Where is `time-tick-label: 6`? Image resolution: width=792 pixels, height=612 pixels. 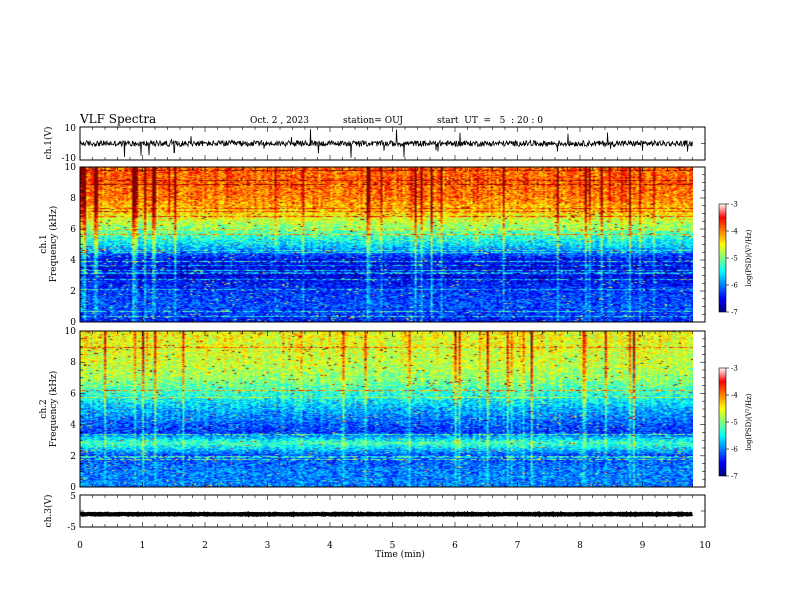 time-tick-label: 6 is located at coordinates (455, 546).